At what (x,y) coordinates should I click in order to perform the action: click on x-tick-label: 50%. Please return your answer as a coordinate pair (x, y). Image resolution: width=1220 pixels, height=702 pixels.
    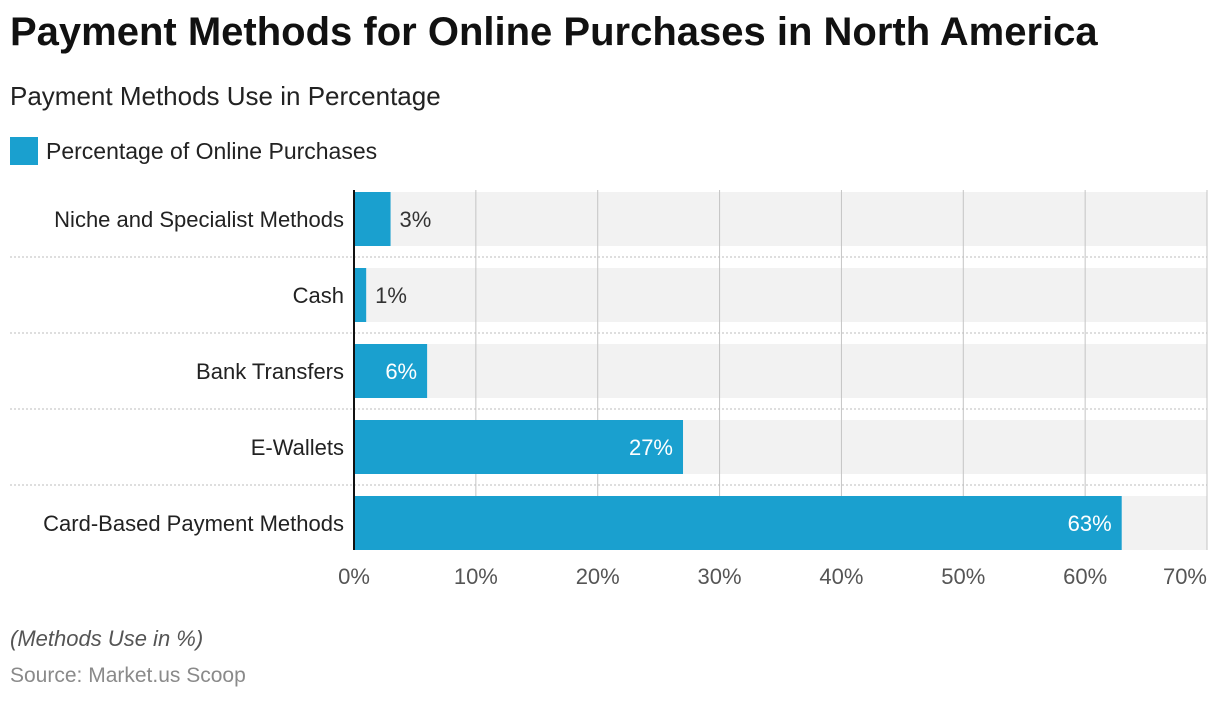
    Looking at the image, I should click on (963, 576).